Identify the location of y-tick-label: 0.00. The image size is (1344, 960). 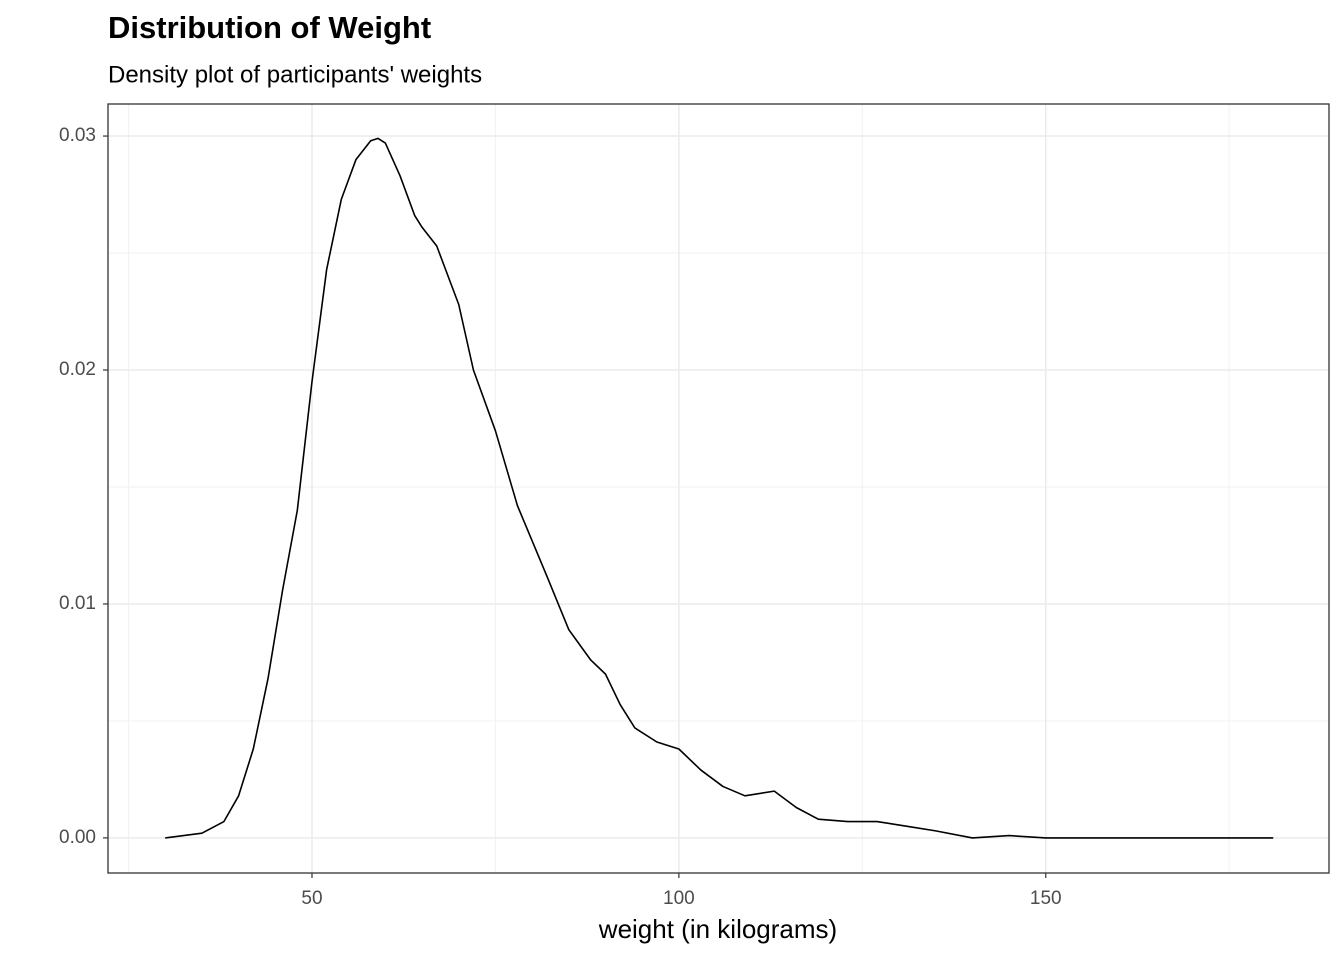
(77, 837).